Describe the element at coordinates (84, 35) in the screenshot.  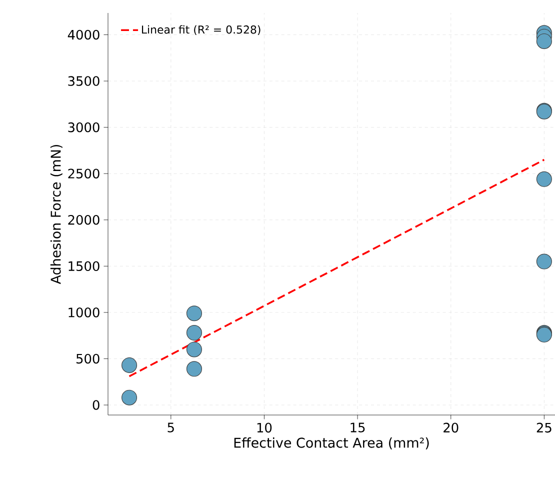
I see `y-tick-label: 4000` at that location.